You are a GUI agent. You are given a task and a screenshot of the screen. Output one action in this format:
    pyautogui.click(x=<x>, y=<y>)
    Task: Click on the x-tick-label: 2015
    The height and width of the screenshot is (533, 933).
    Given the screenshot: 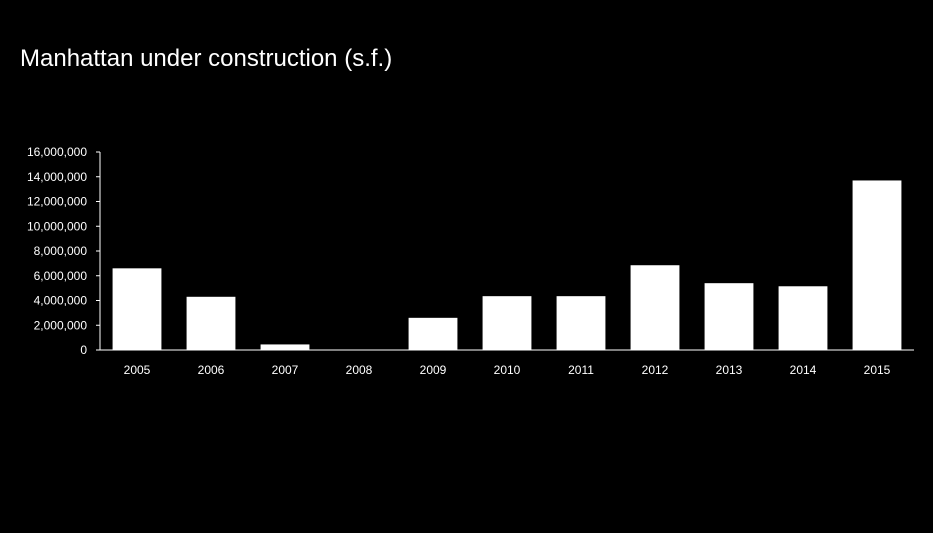 What is the action you would take?
    pyautogui.click(x=877, y=370)
    